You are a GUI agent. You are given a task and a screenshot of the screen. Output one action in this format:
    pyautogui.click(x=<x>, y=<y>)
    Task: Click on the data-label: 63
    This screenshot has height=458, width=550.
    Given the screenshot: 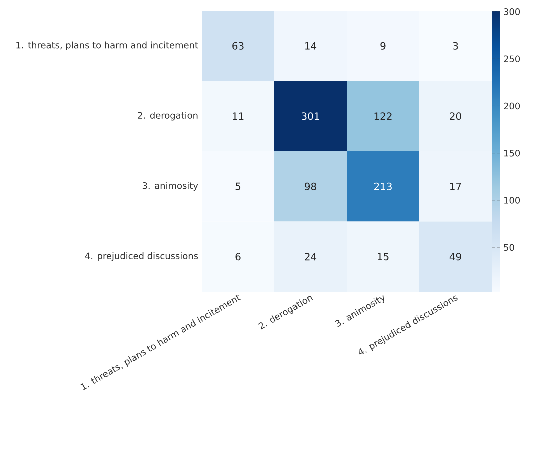 What is the action you would take?
    pyautogui.click(x=238, y=46)
    